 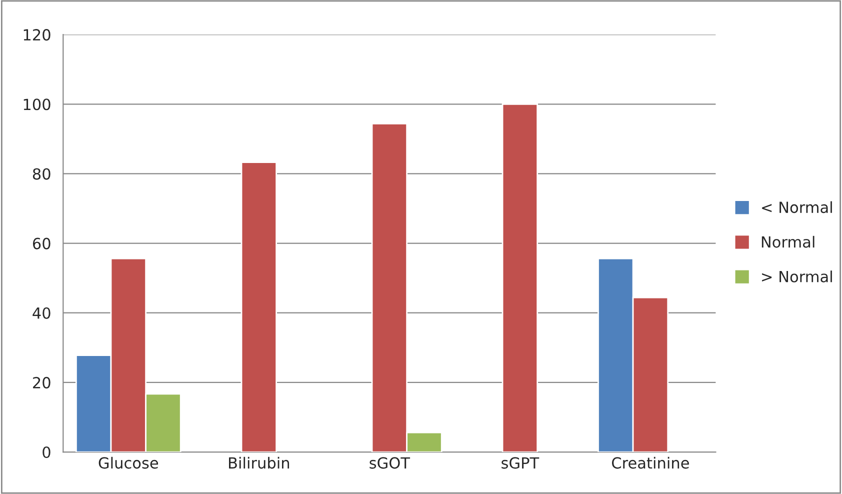 I want to click on y-tick-label: 40, so click(x=41, y=313).